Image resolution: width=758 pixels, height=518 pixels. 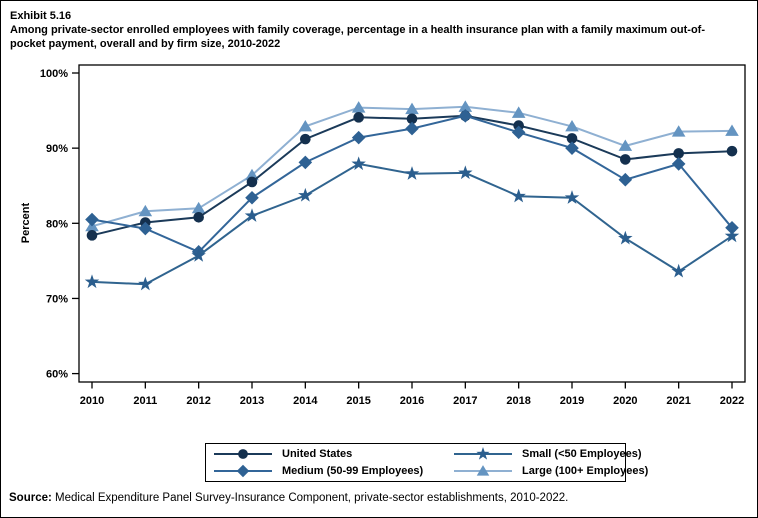 What do you see at coordinates (317, 454) in the screenshot?
I see `legend-label: United States` at bounding box center [317, 454].